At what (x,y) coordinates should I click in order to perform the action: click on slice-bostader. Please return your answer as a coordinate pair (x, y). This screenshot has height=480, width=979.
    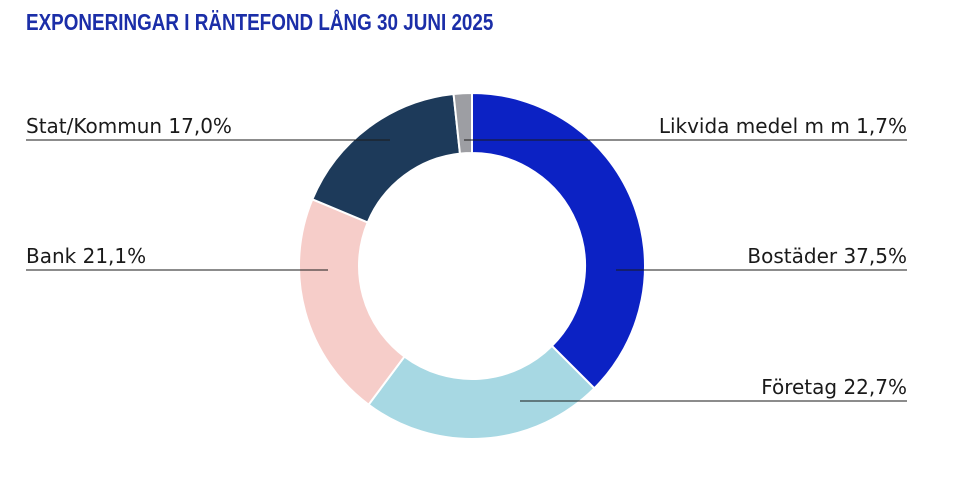
    Looking at the image, I should click on (558, 240).